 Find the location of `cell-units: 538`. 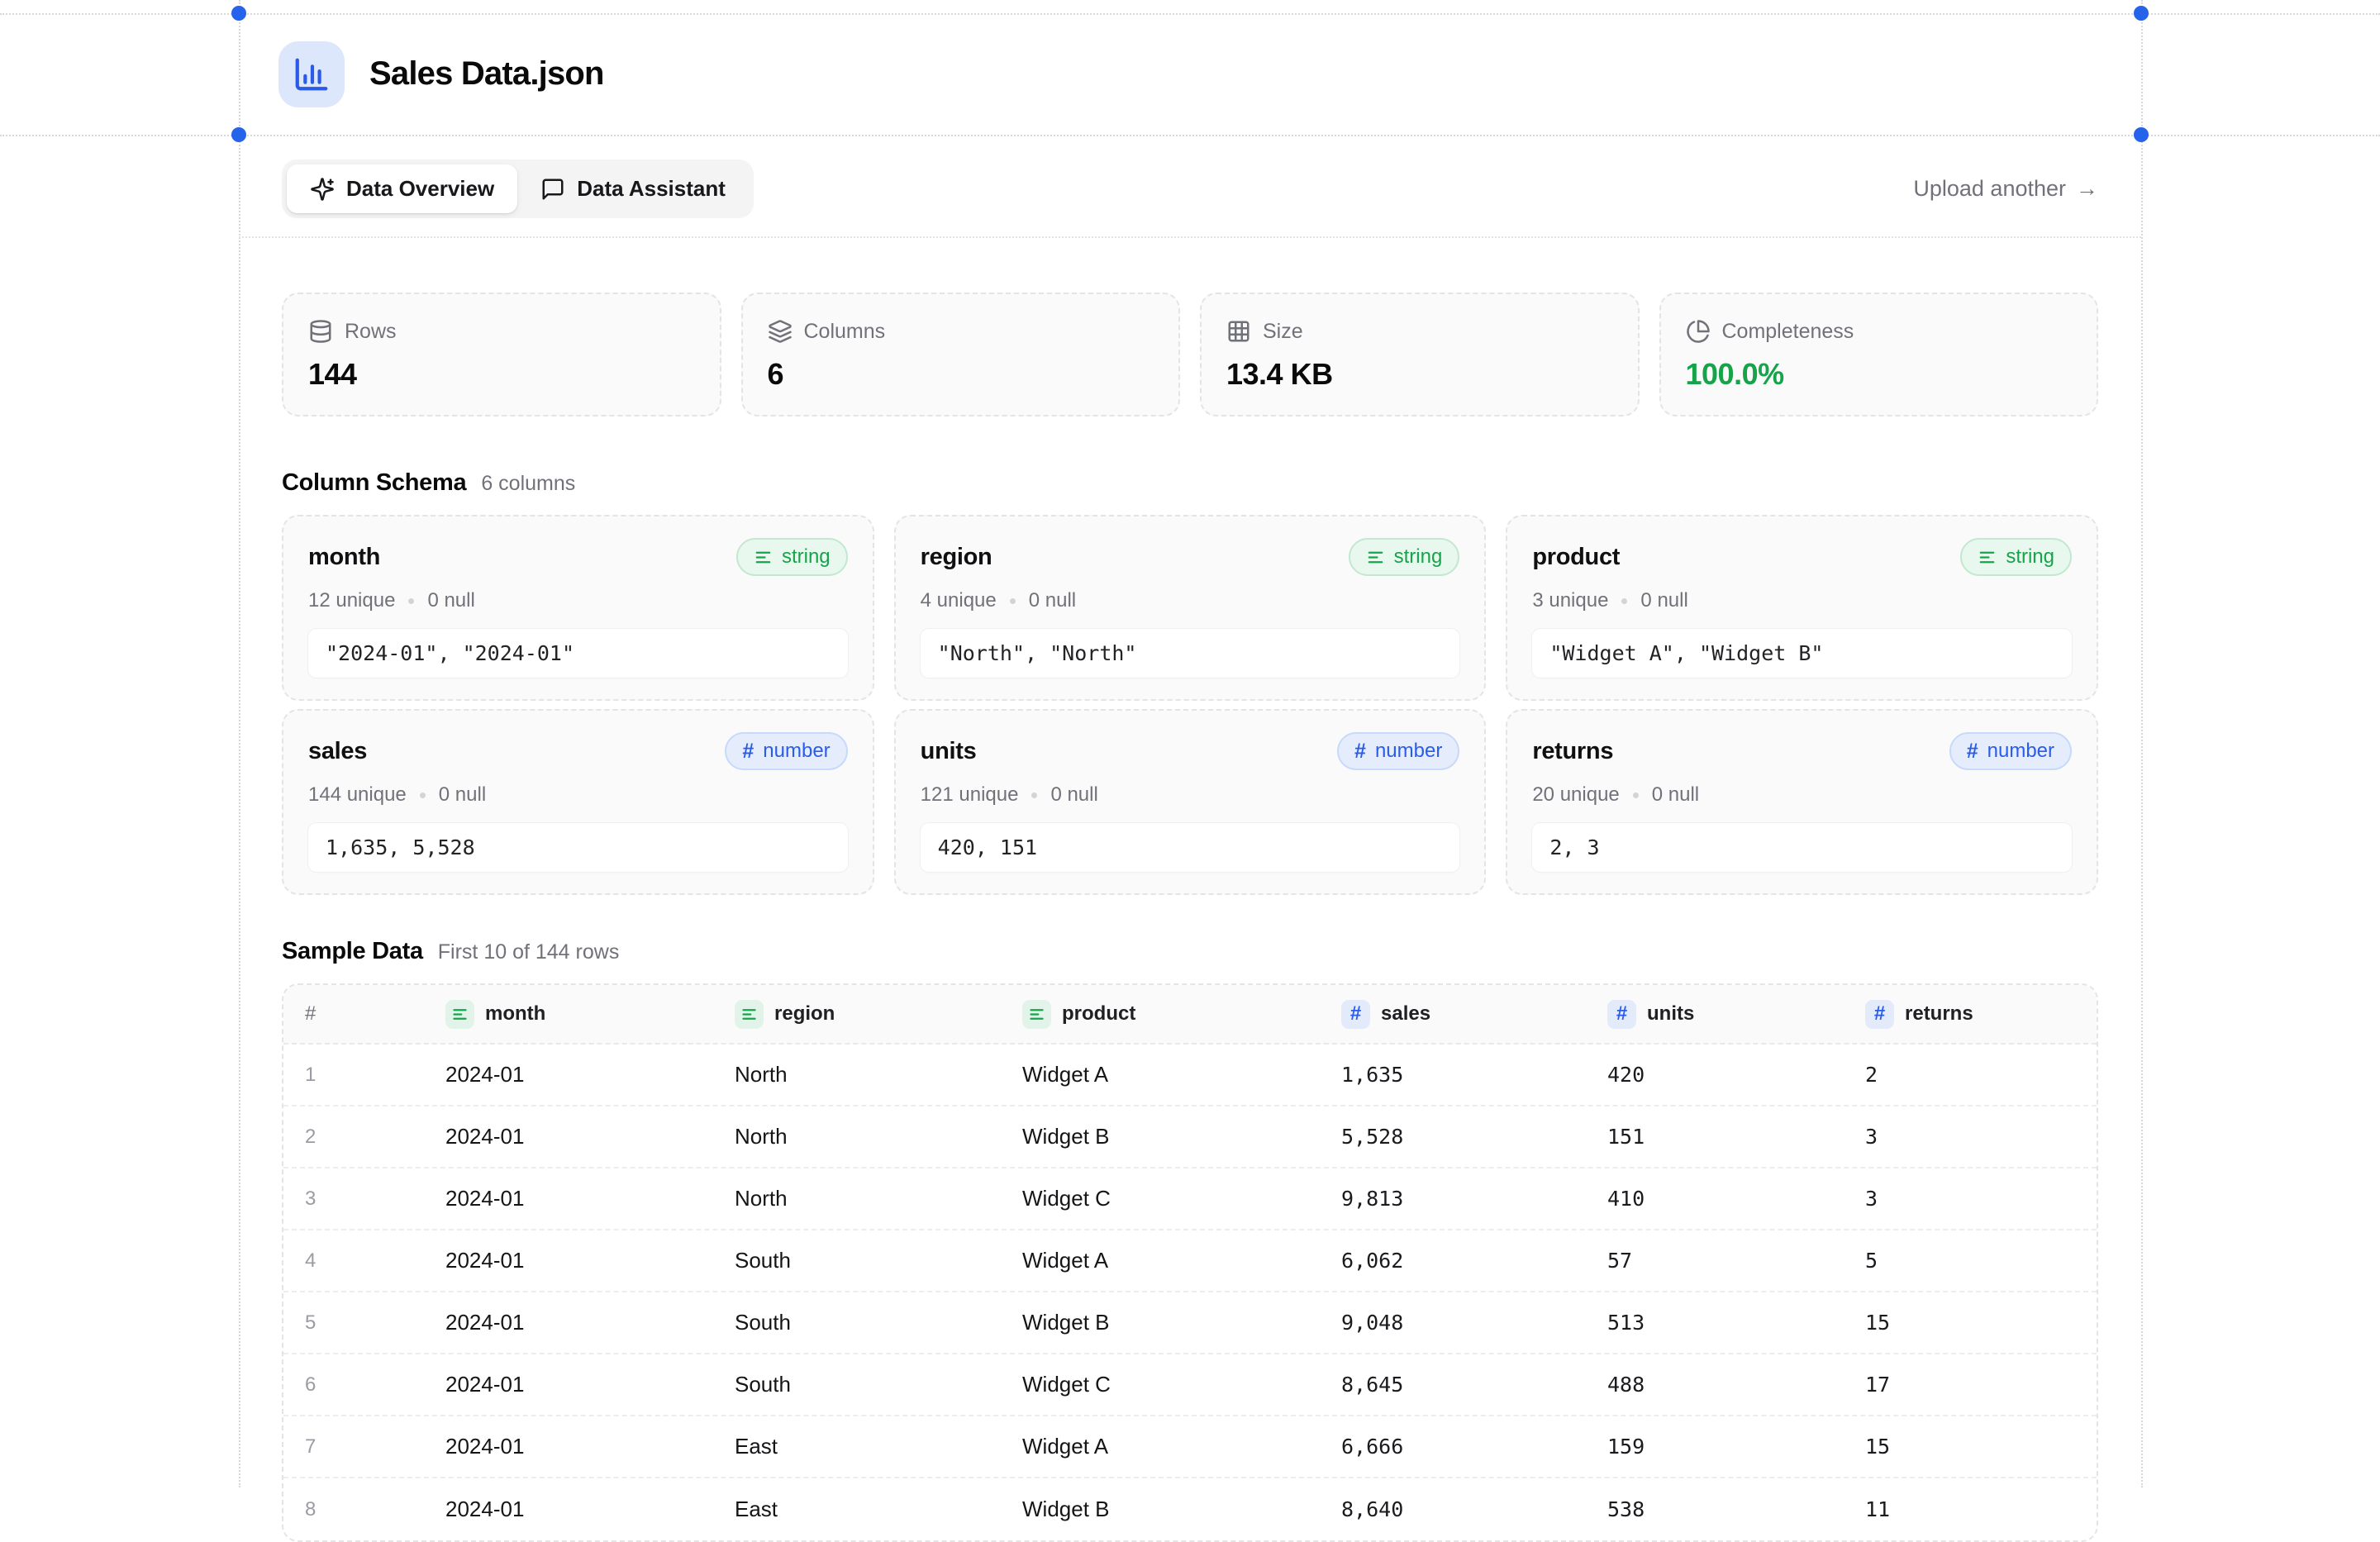

cell-units: 538 is located at coordinates (1736, 1509).